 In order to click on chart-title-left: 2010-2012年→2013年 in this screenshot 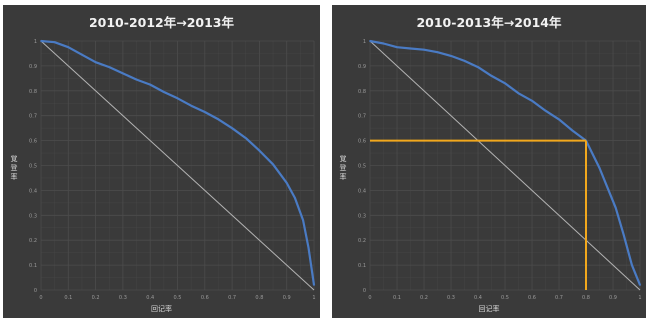, I will do `click(161, 22)`.